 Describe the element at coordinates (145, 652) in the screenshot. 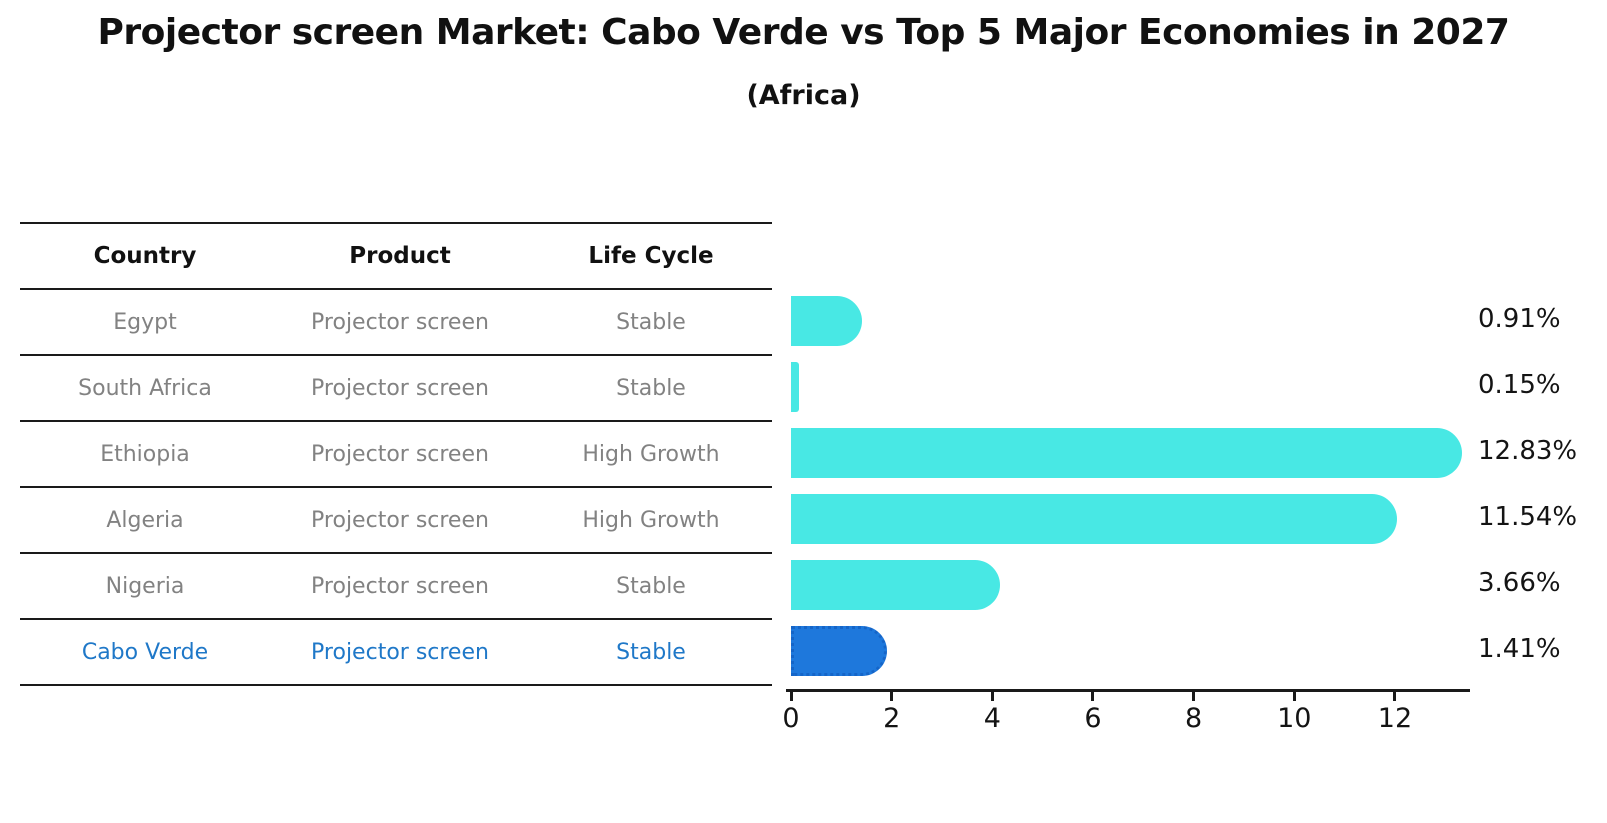

I see `cell-country: Cabo Verde` at that location.